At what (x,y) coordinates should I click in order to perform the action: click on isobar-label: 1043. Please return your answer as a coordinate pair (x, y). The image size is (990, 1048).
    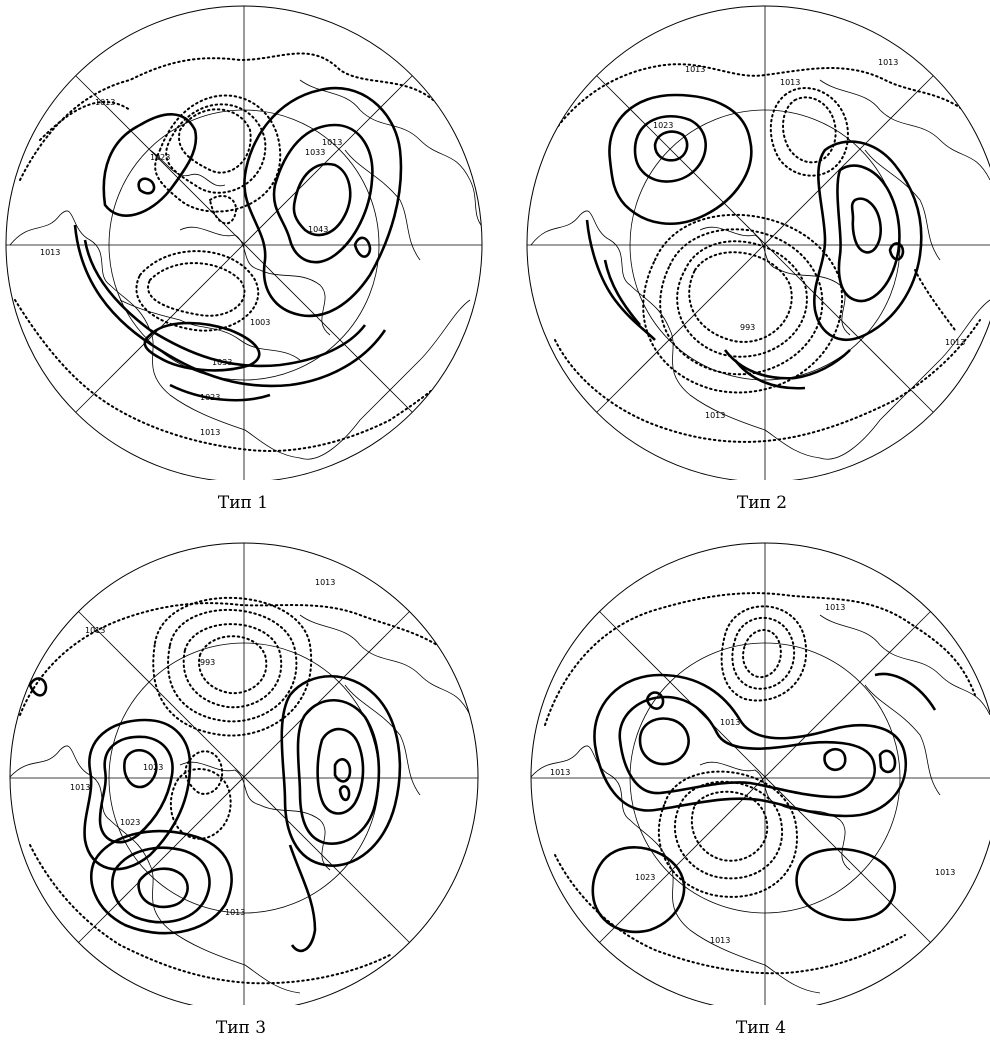
    Looking at the image, I should click on (318, 229).